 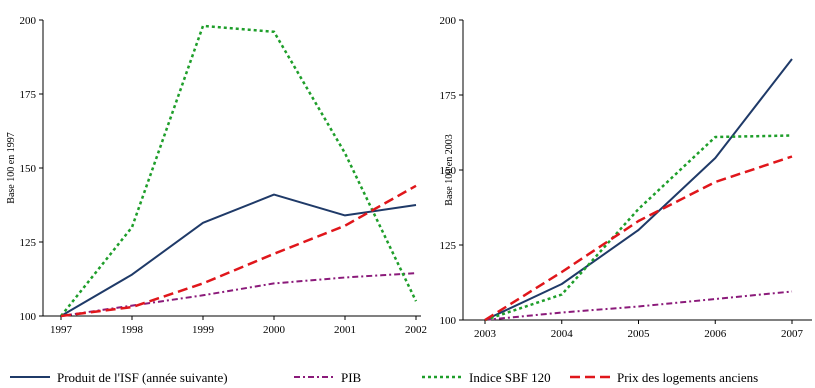 I want to click on y-axis-label: Base 100 en 2003, so click(x=449, y=169).